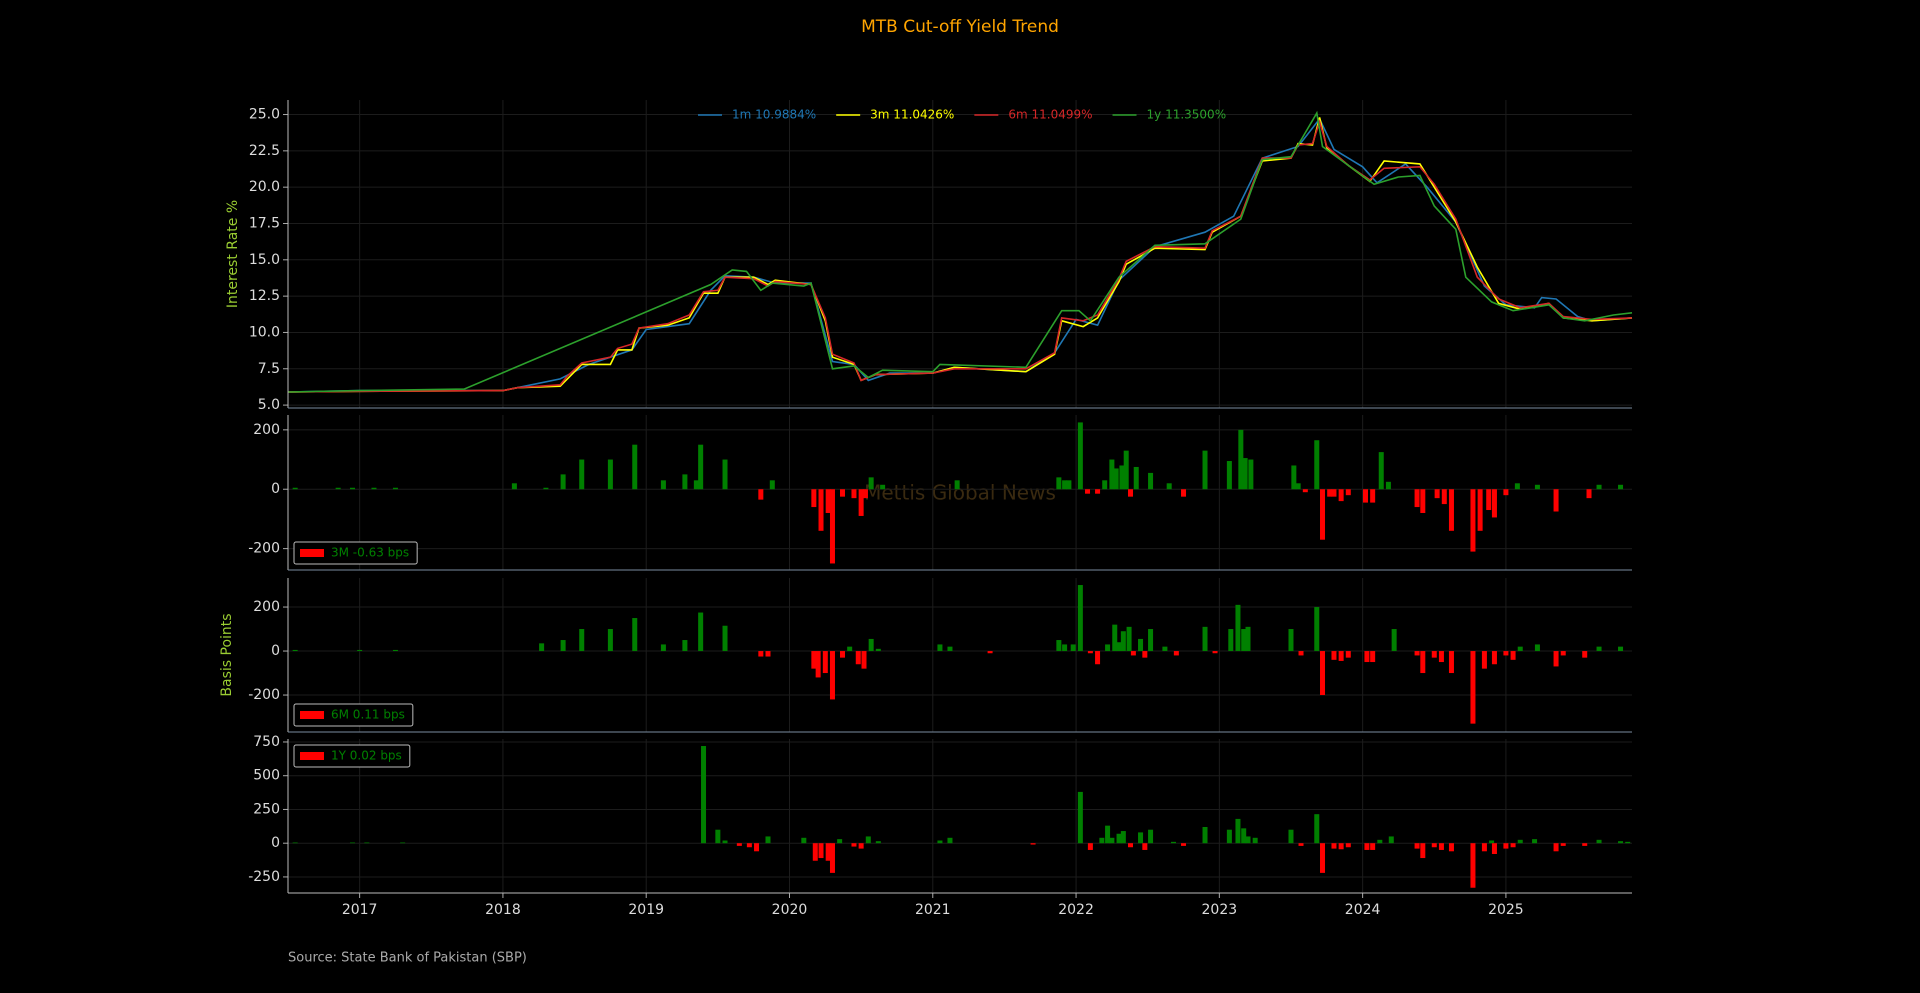 Image resolution: width=1920 pixels, height=993 pixels. I want to click on legend-label: 1m 10.9884%, so click(774, 115).